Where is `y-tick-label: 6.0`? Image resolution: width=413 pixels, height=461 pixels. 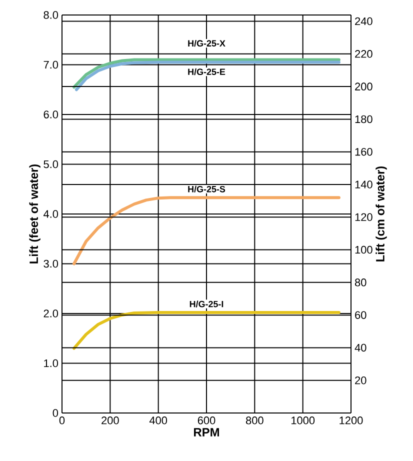 y-tick-label: 6.0 is located at coordinates (51, 114).